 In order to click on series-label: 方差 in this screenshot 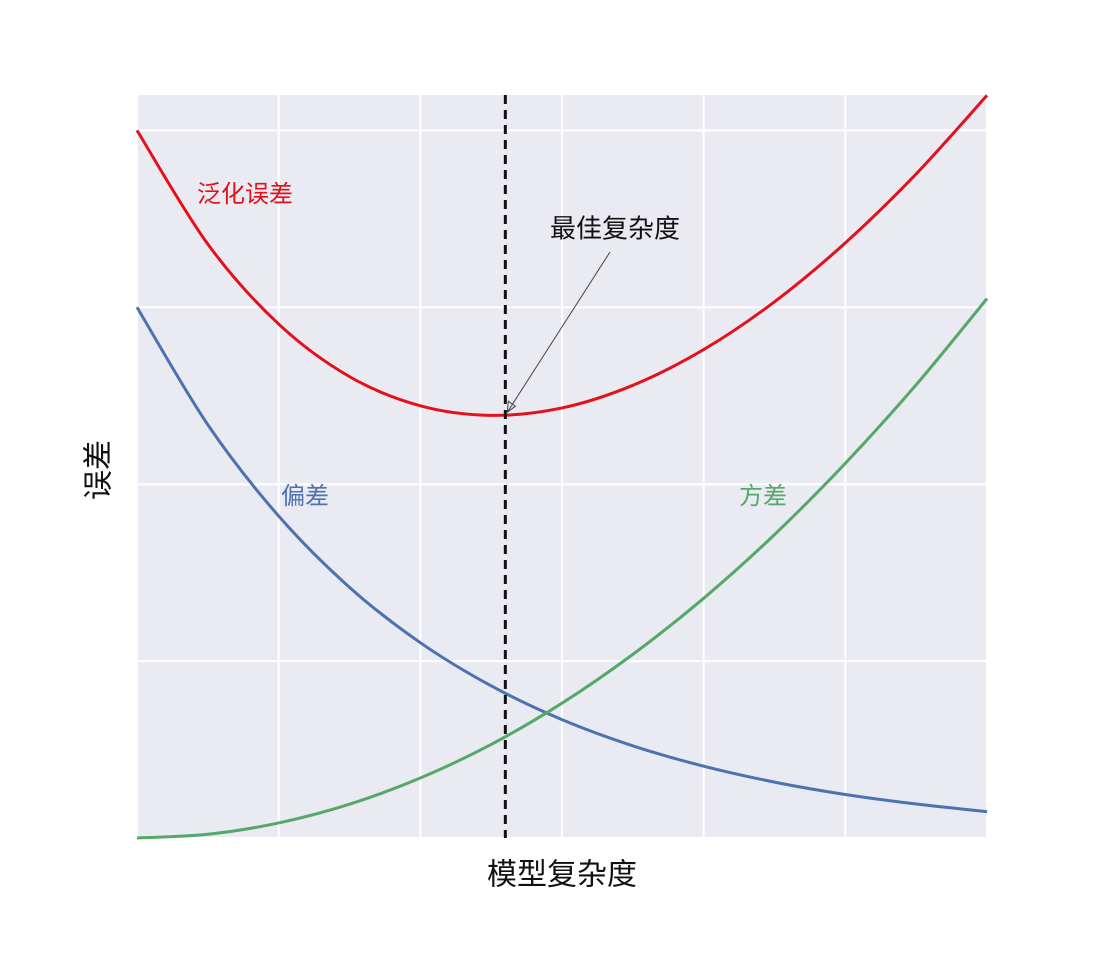, I will do `click(763, 496)`.